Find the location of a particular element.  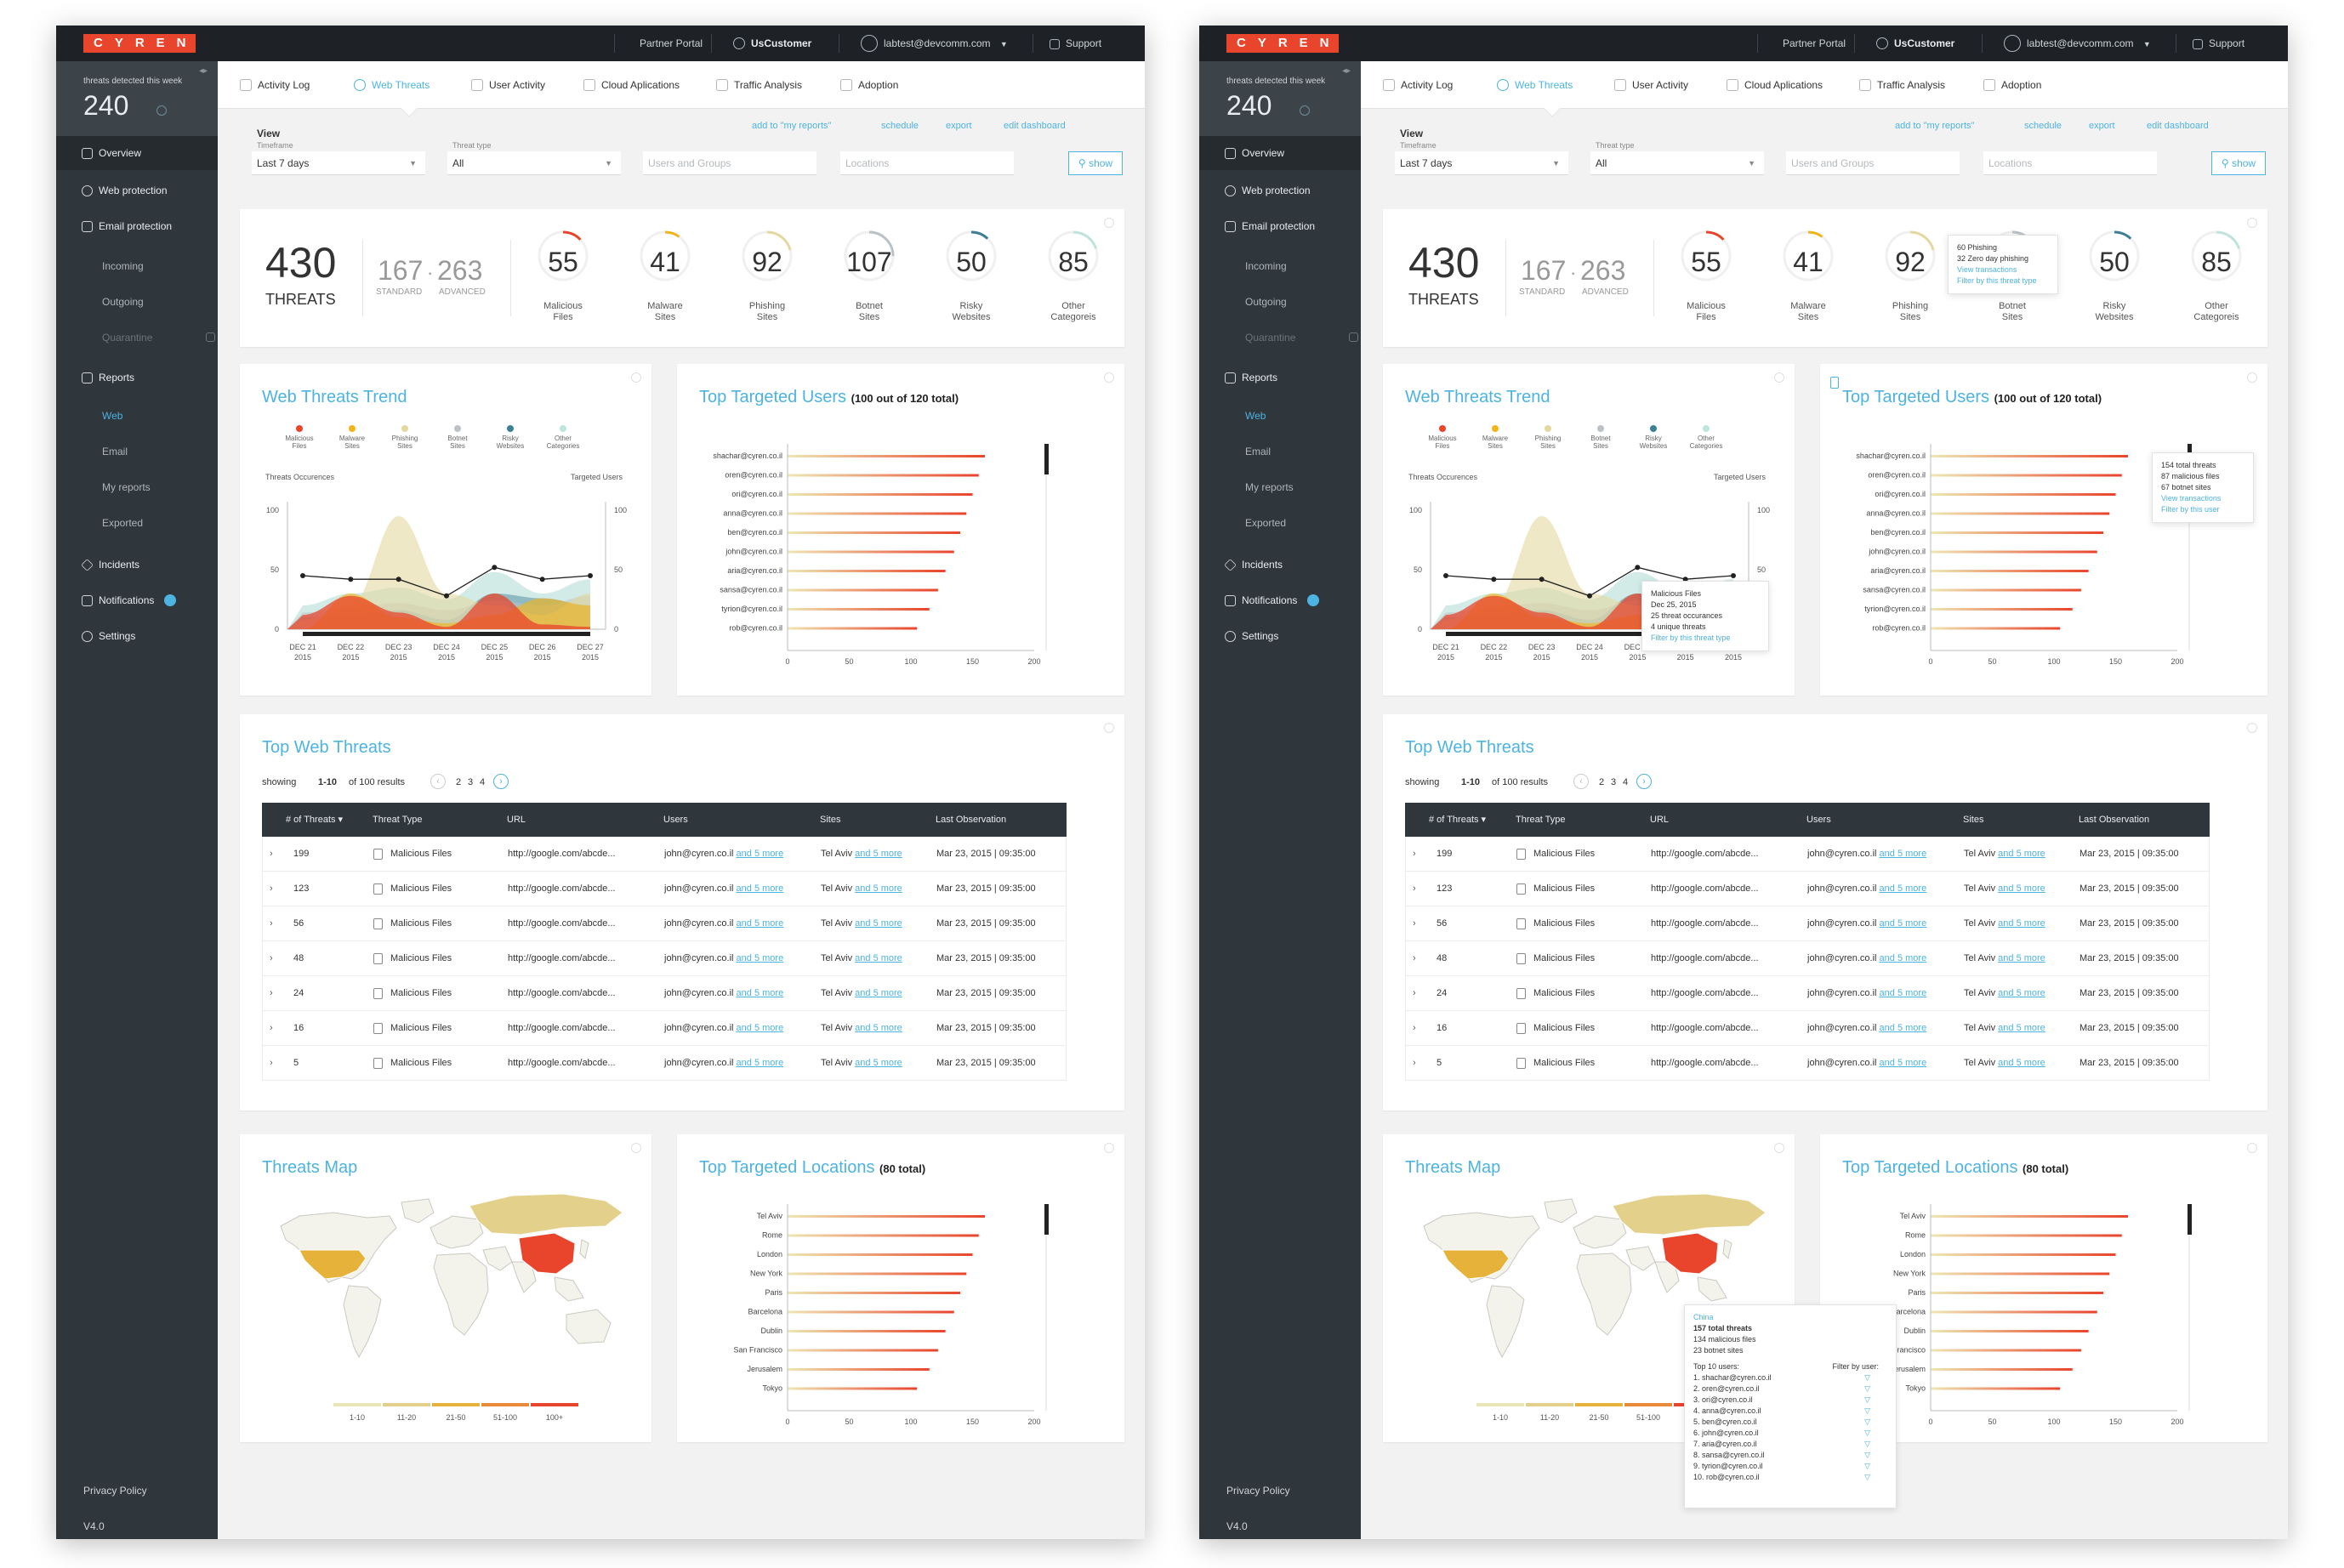

gauge-2: 92 Phishing Sites is located at coordinates (767, 275).